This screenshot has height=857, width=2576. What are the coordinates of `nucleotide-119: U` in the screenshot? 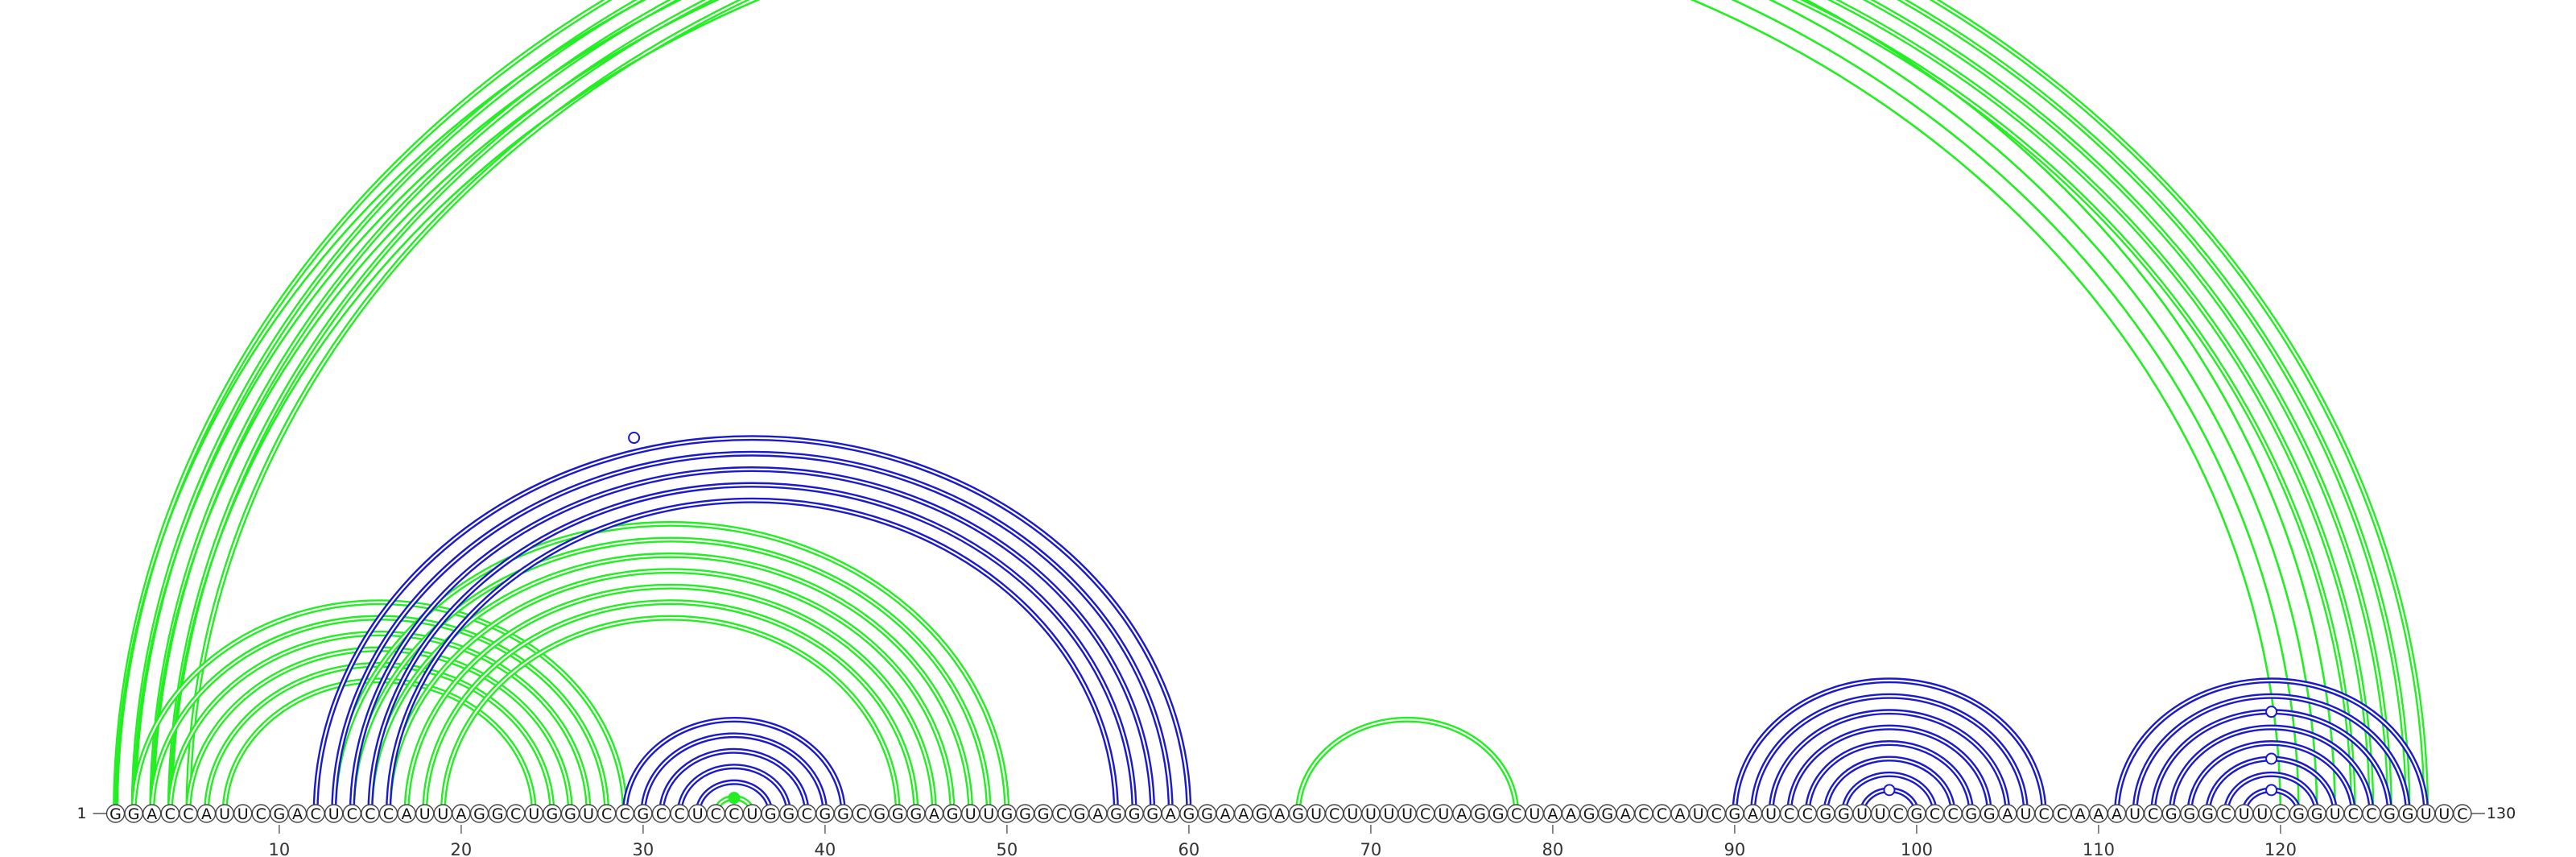 It's located at (2262, 813).